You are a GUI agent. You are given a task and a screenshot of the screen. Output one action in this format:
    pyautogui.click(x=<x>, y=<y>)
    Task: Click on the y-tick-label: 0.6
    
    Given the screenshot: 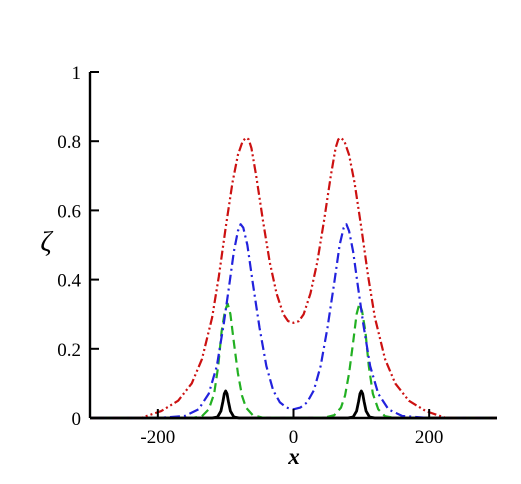 What is the action you would take?
    pyautogui.click(x=69, y=211)
    